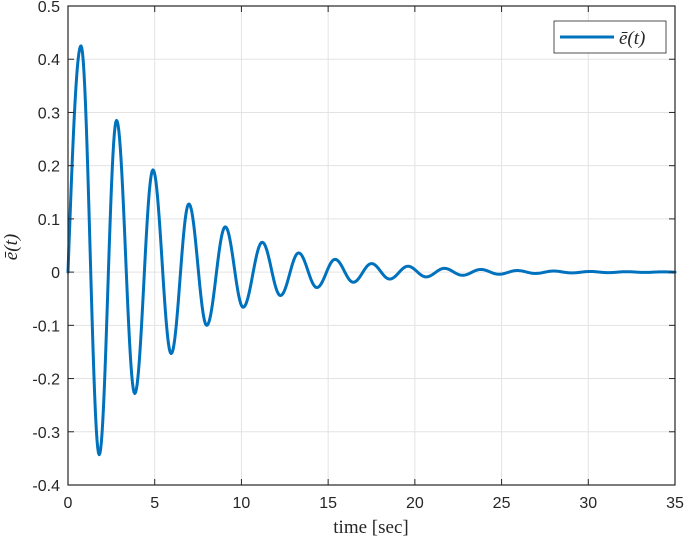 Image resolution: width=685 pixels, height=542 pixels. I want to click on x-tick-label: 35, so click(675, 503).